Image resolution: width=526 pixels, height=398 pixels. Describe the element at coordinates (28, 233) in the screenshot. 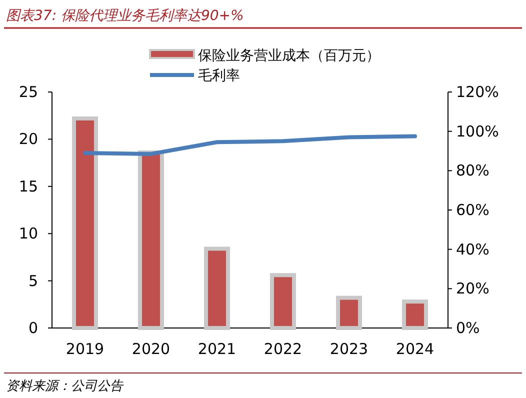

I see `y-tick-label: 10` at that location.